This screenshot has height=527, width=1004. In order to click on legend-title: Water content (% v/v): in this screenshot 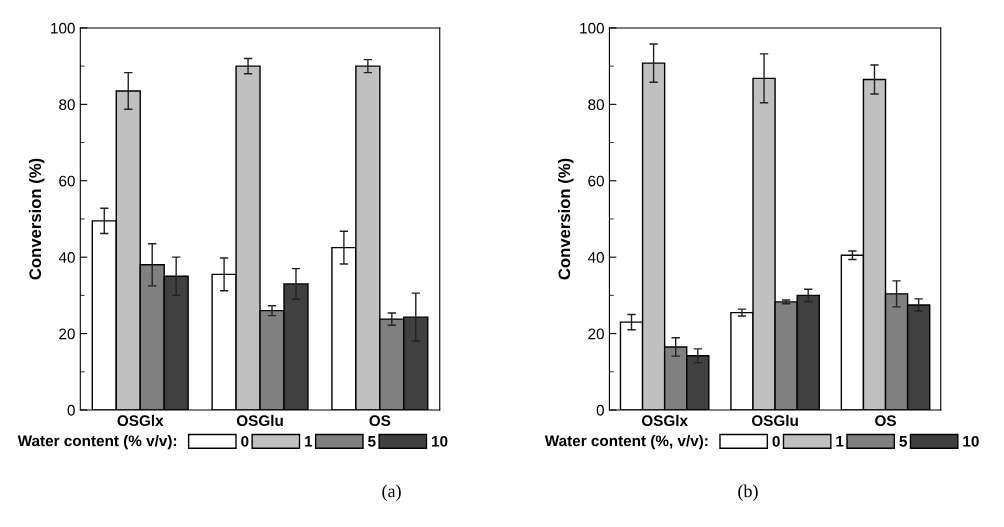, I will do `click(97, 442)`.